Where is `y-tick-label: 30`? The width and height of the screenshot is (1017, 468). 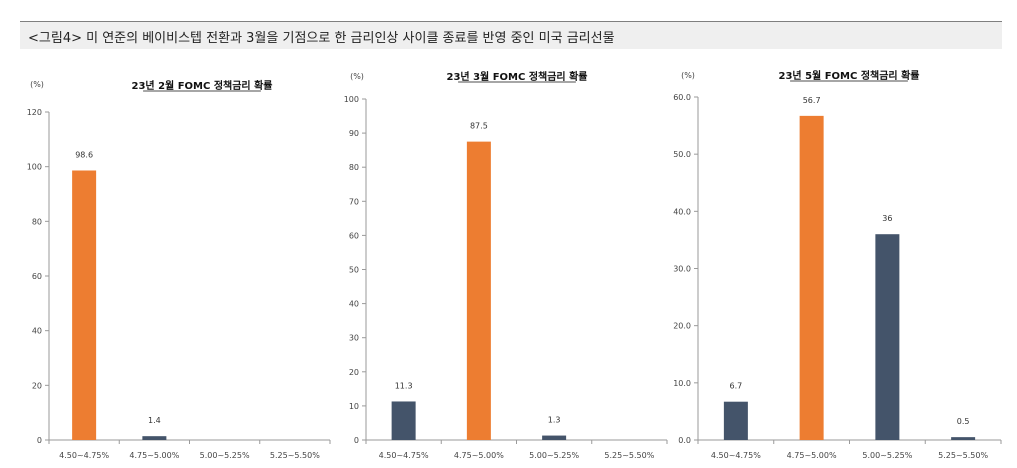
y-tick-label: 30 is located at coordinates (354, 338).